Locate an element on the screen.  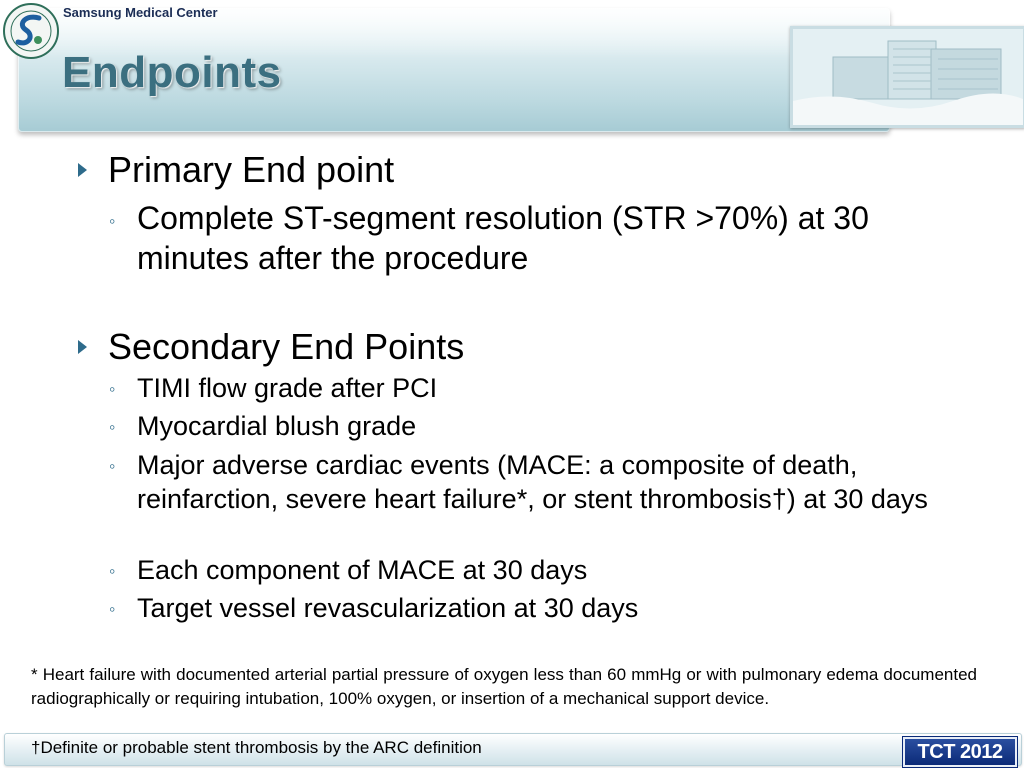
university-seal-icon is located at coordinates (31, 31).